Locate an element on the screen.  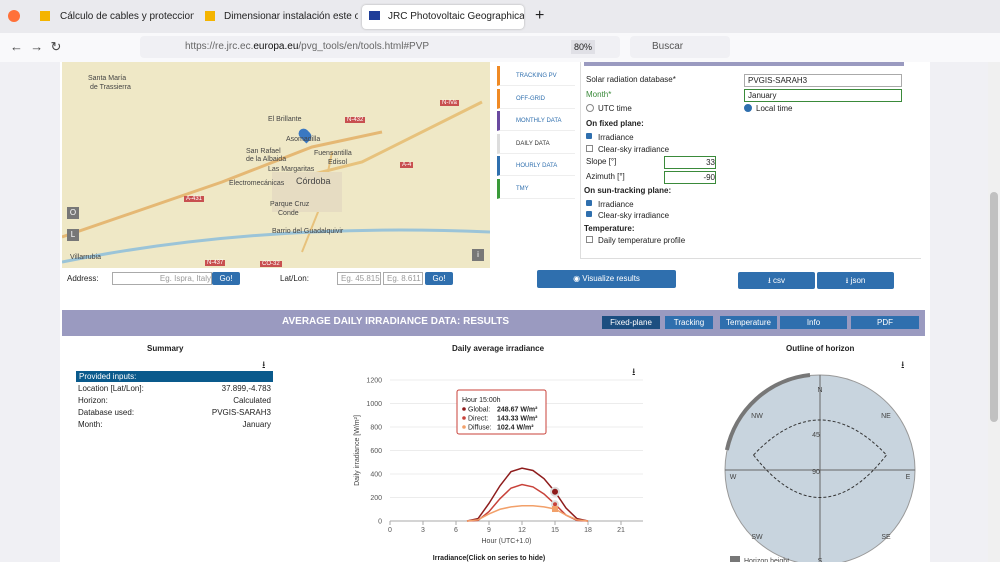
sun-path is located at coordinates (820, 437).